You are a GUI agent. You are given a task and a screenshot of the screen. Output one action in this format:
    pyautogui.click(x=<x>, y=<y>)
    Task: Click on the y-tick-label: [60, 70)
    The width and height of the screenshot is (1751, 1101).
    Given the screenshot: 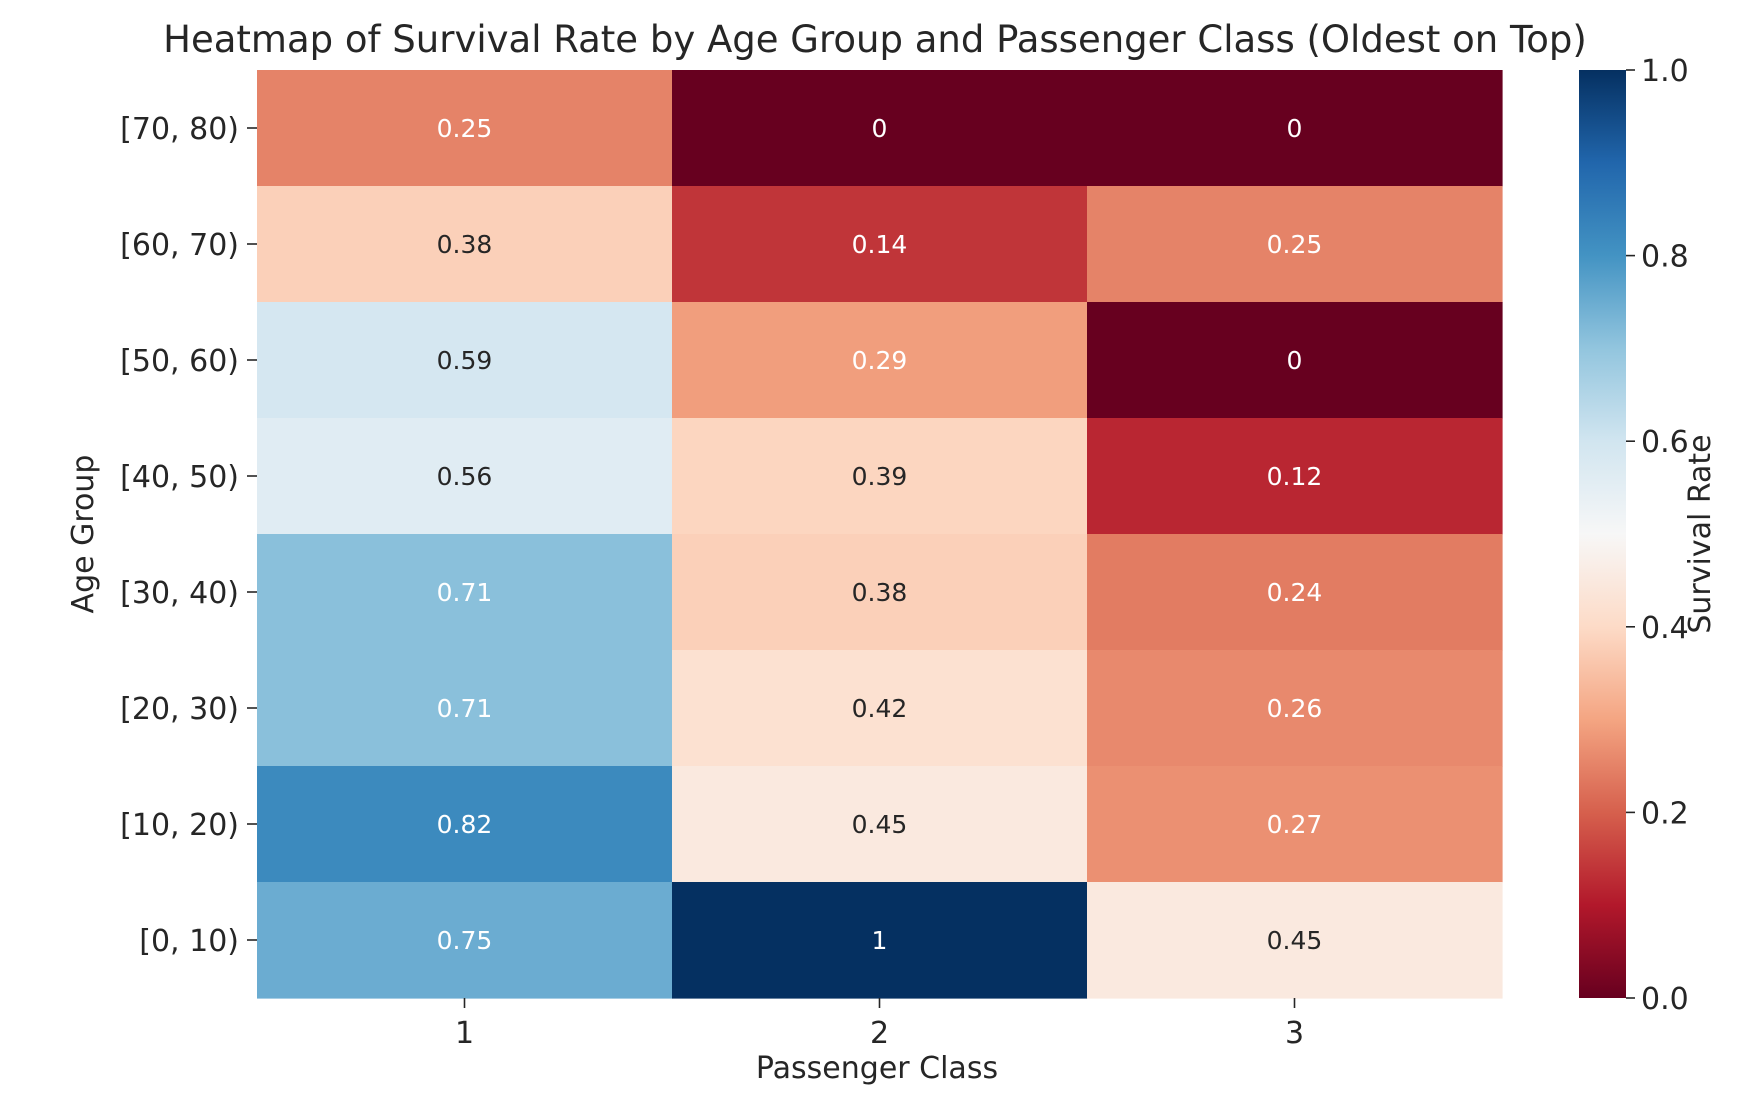 What is the action you would take?
    pyautogui.click(x=179, y=245)
    